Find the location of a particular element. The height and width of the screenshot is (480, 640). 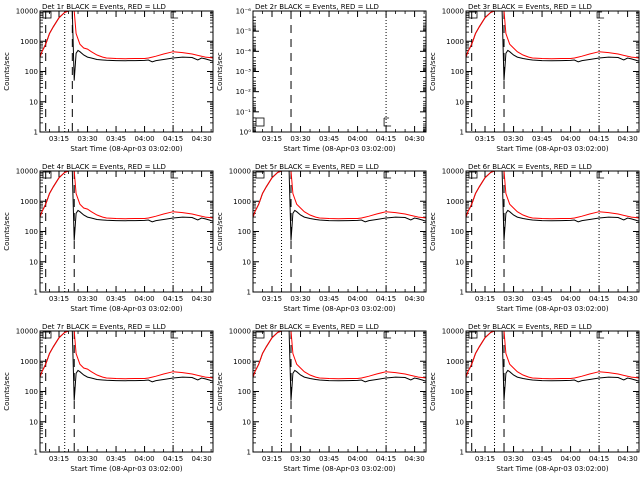

chart-title: Det 5r BLACK = Events, RED = LLD is located at coordinates (317, 167).